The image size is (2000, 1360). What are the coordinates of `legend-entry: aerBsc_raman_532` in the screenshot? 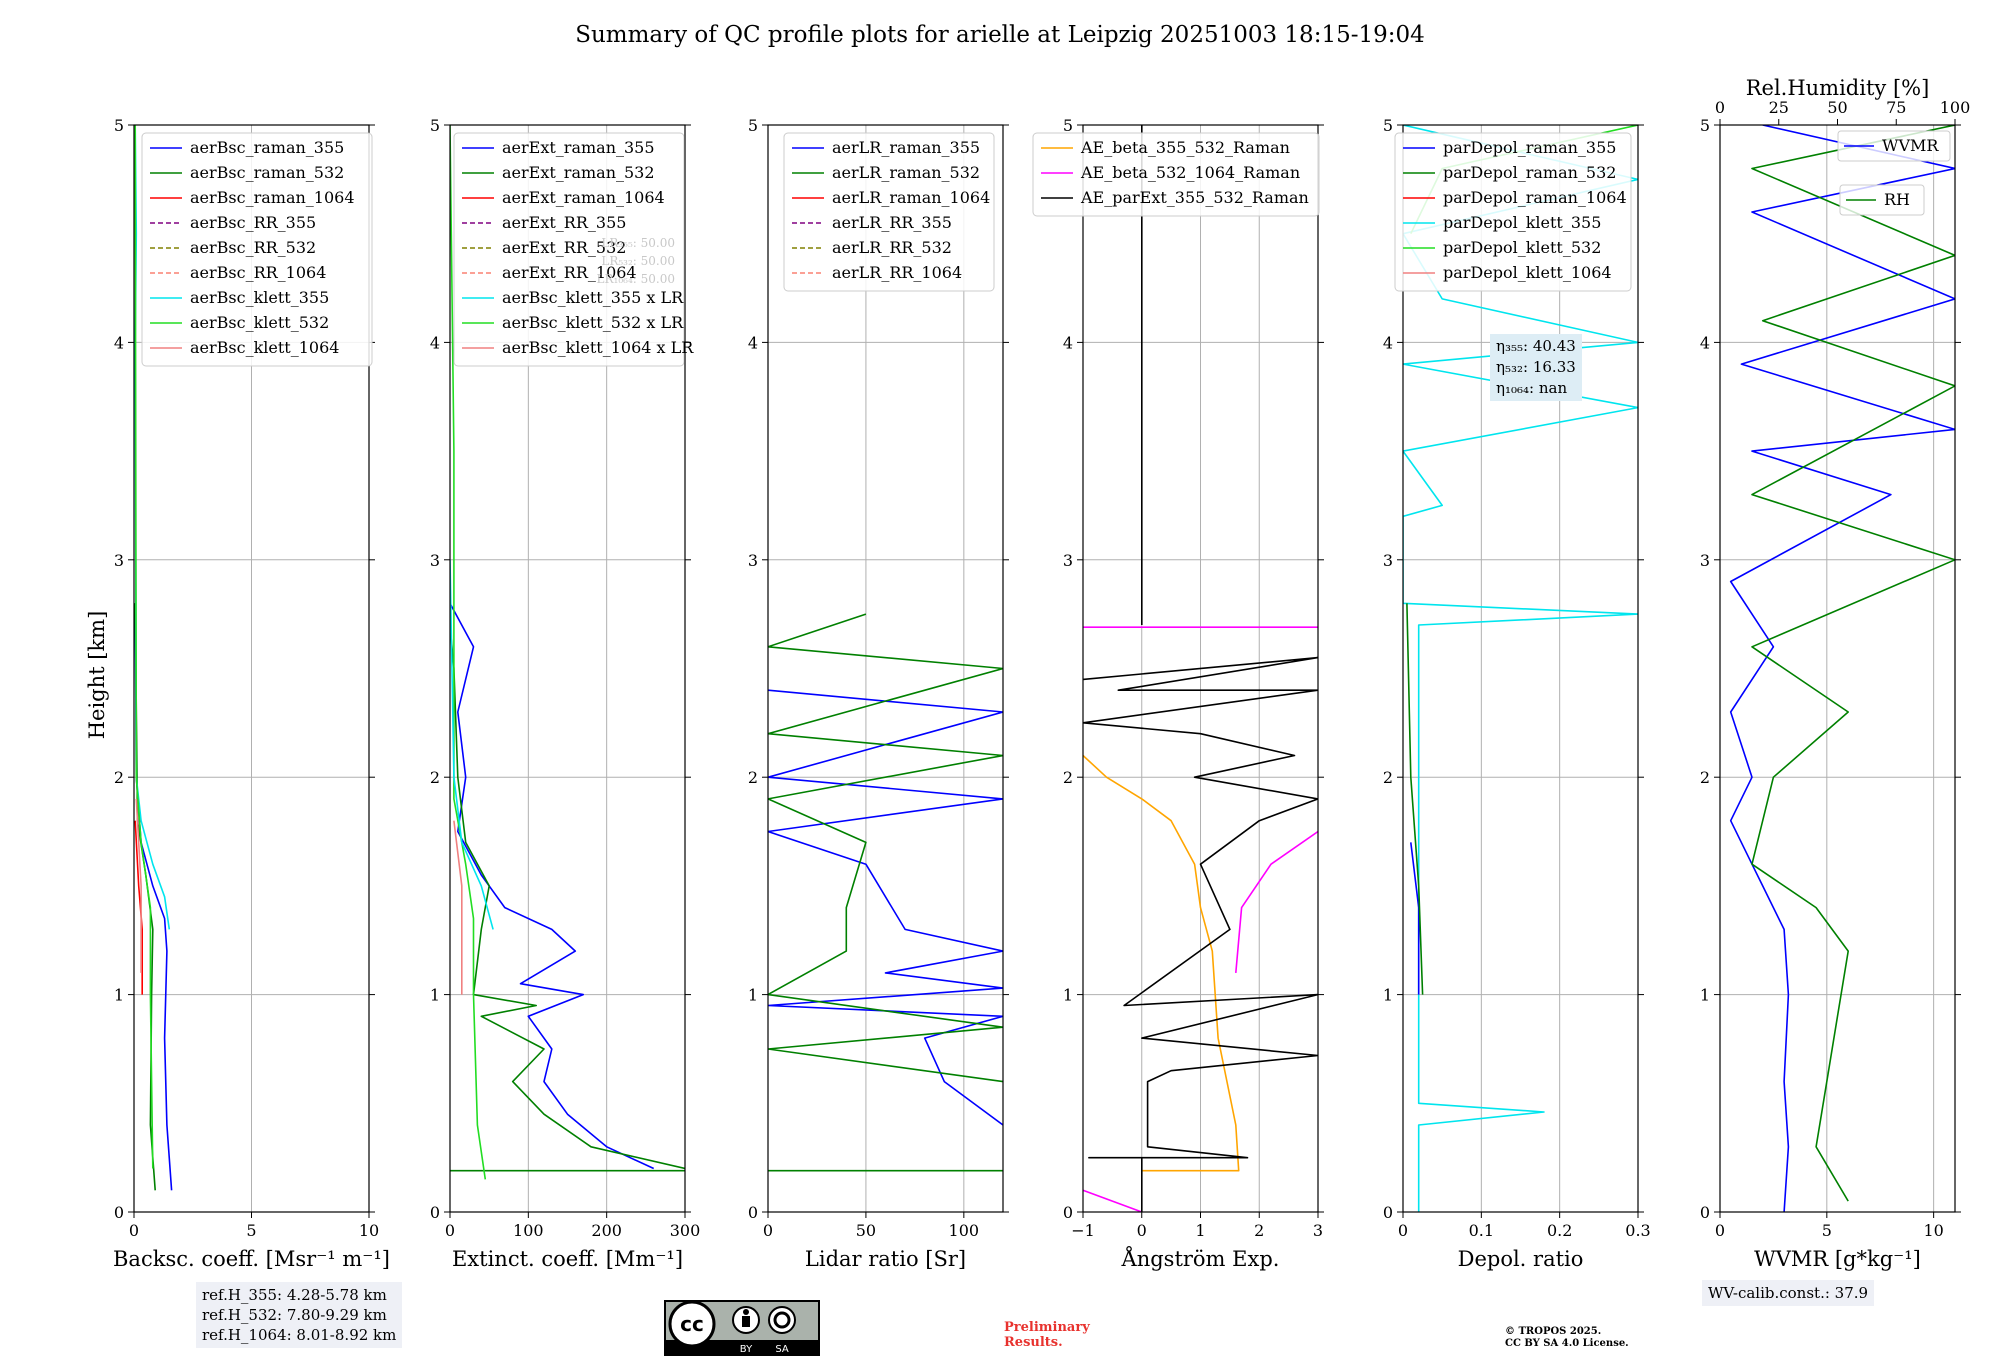 It's located at (267, 172).